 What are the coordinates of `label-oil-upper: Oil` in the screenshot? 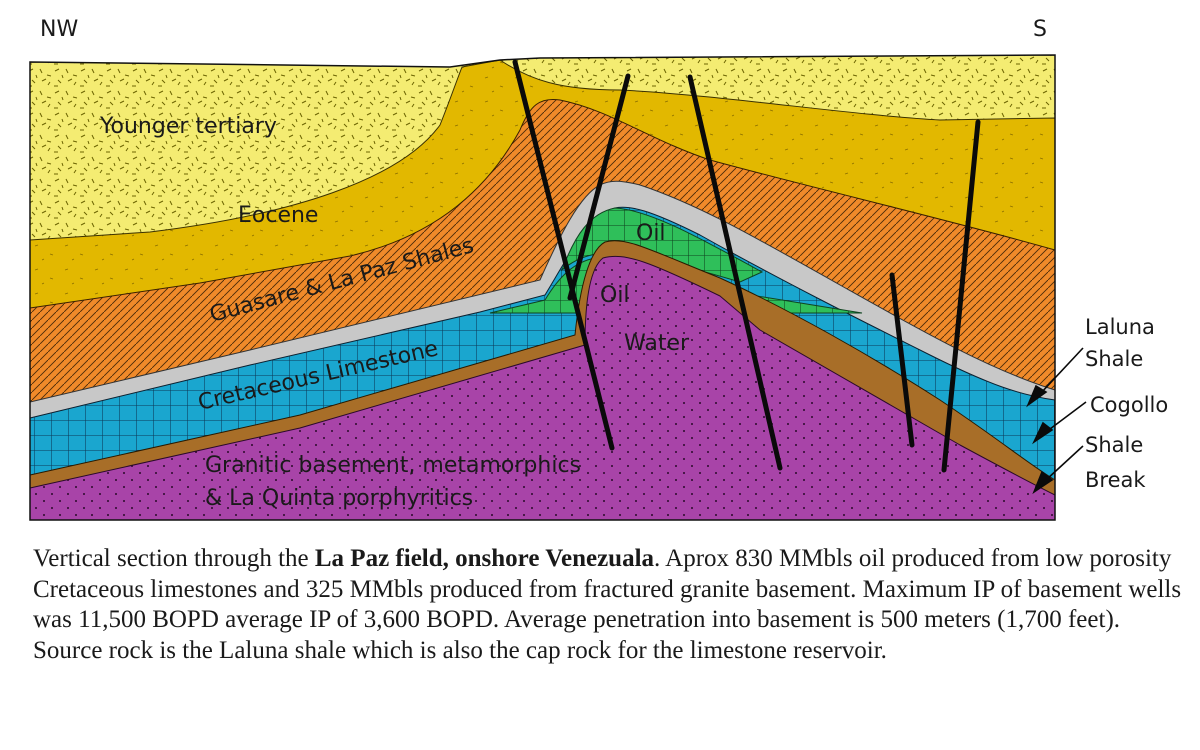 It's located at (651, 233).